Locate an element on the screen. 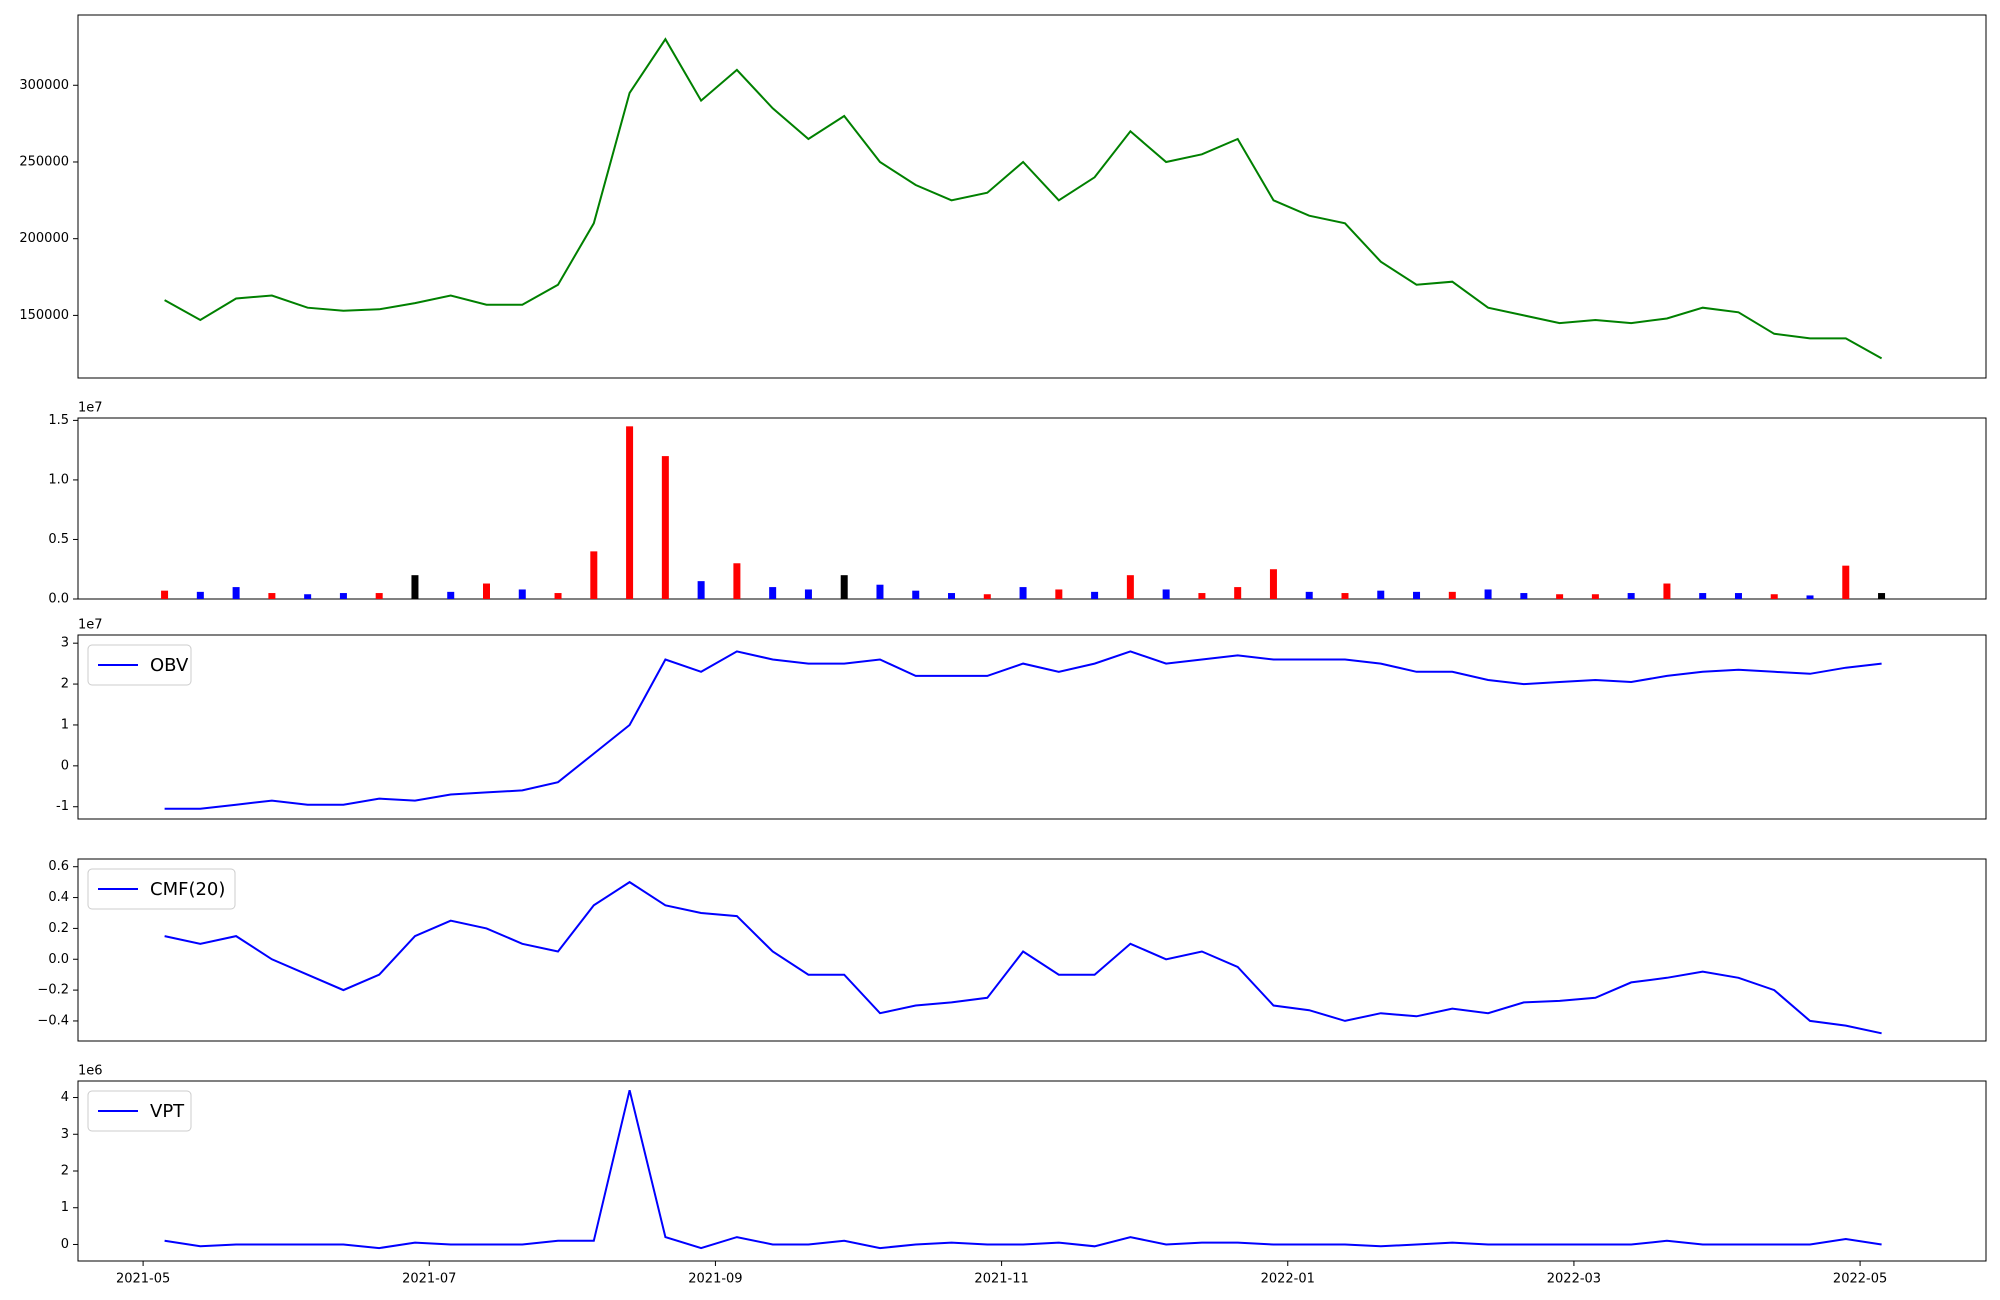  y-tick-label: 200000 is located at coordinates (44, 238).